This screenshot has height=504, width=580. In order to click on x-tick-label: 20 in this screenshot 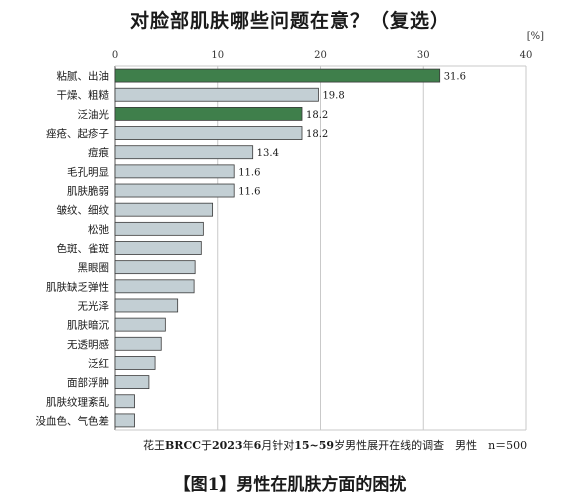, I will do `click(320, 55)`.